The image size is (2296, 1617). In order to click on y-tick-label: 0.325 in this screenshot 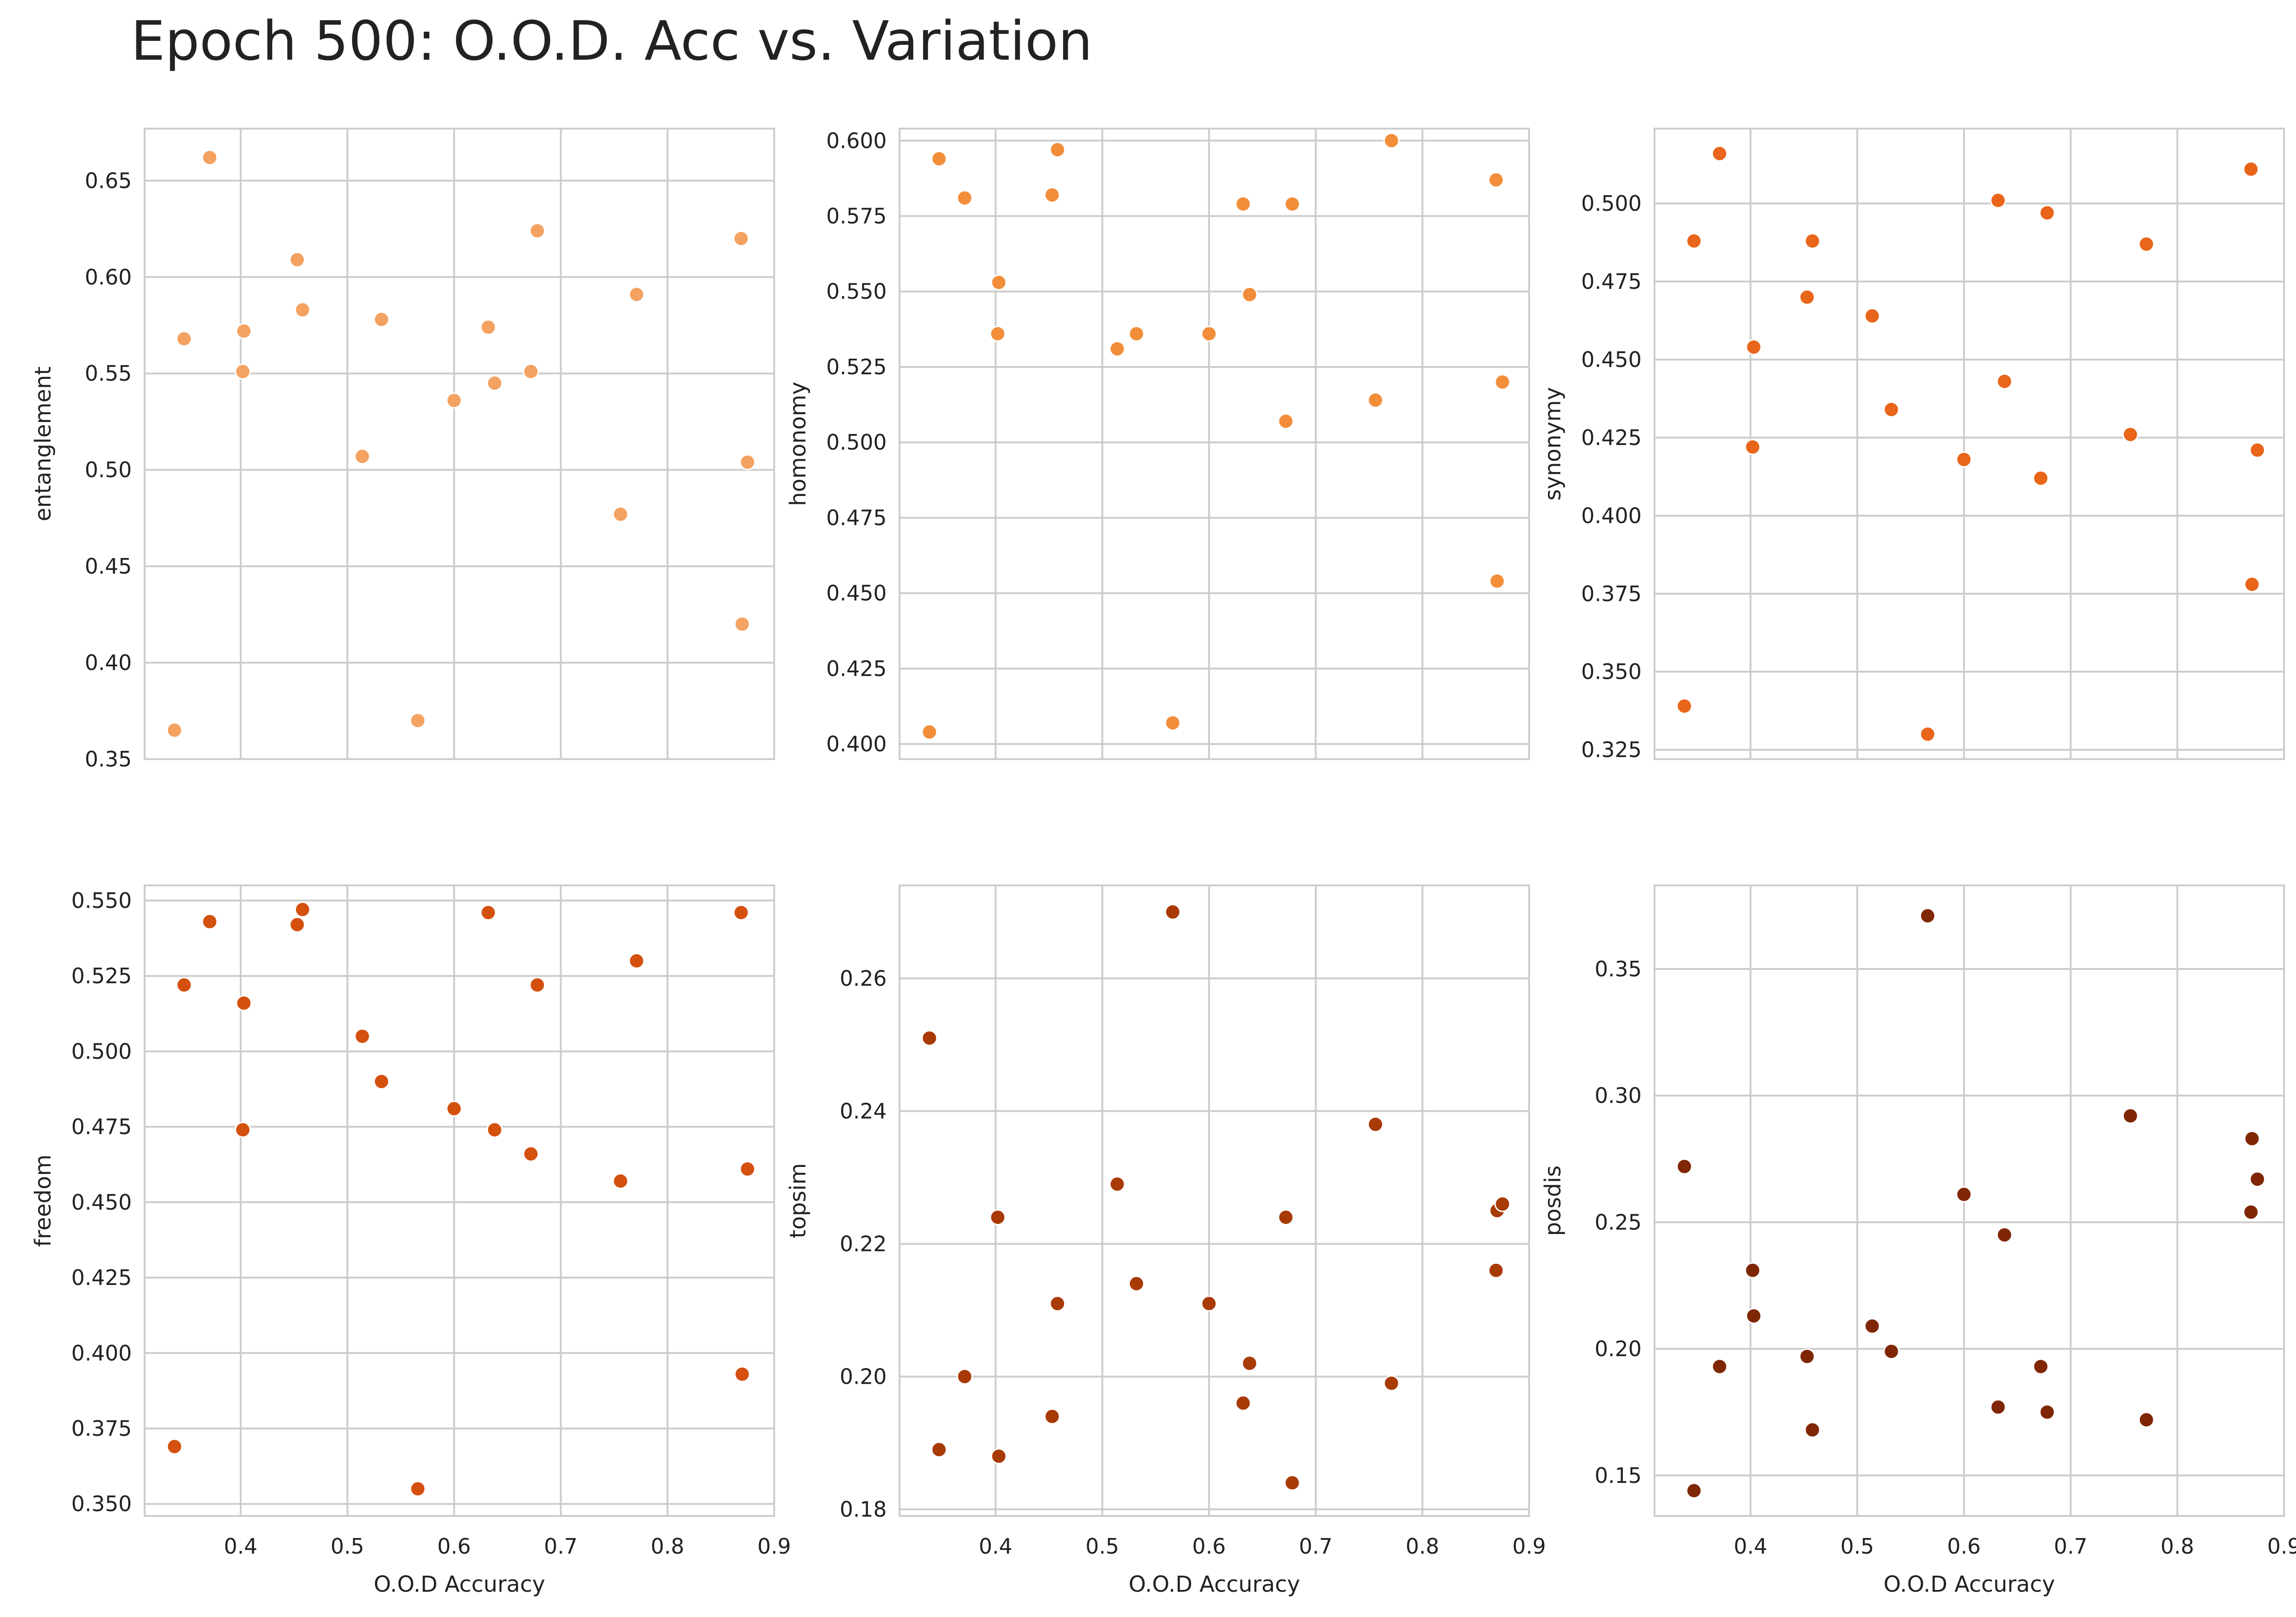, I will do `click(1611, 750)`.